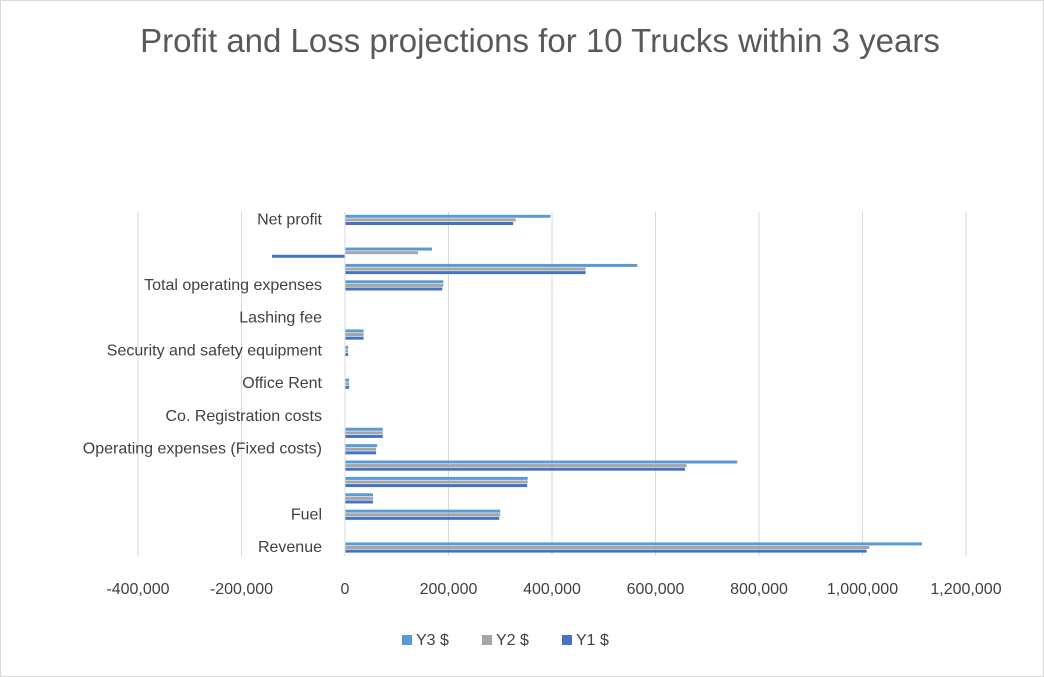 This screenshot has height=677, width=1044. What do you see at coordinates (137, 589) in the screenshot?
I see `x-tick-label: -400,000` at bounding box center [137, 589].